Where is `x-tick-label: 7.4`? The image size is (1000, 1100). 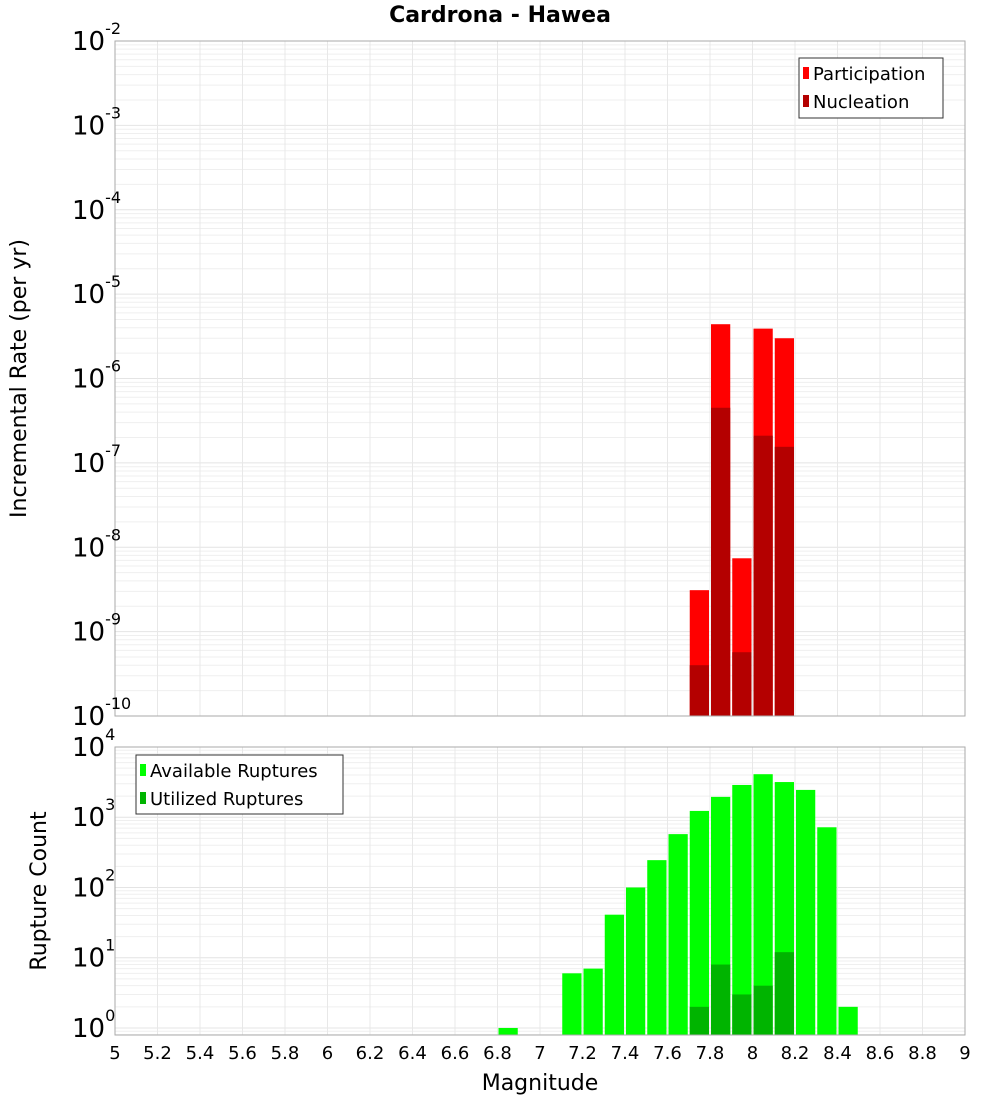
x-tick-label: 7.4 is located at coordinates (625, 1053).